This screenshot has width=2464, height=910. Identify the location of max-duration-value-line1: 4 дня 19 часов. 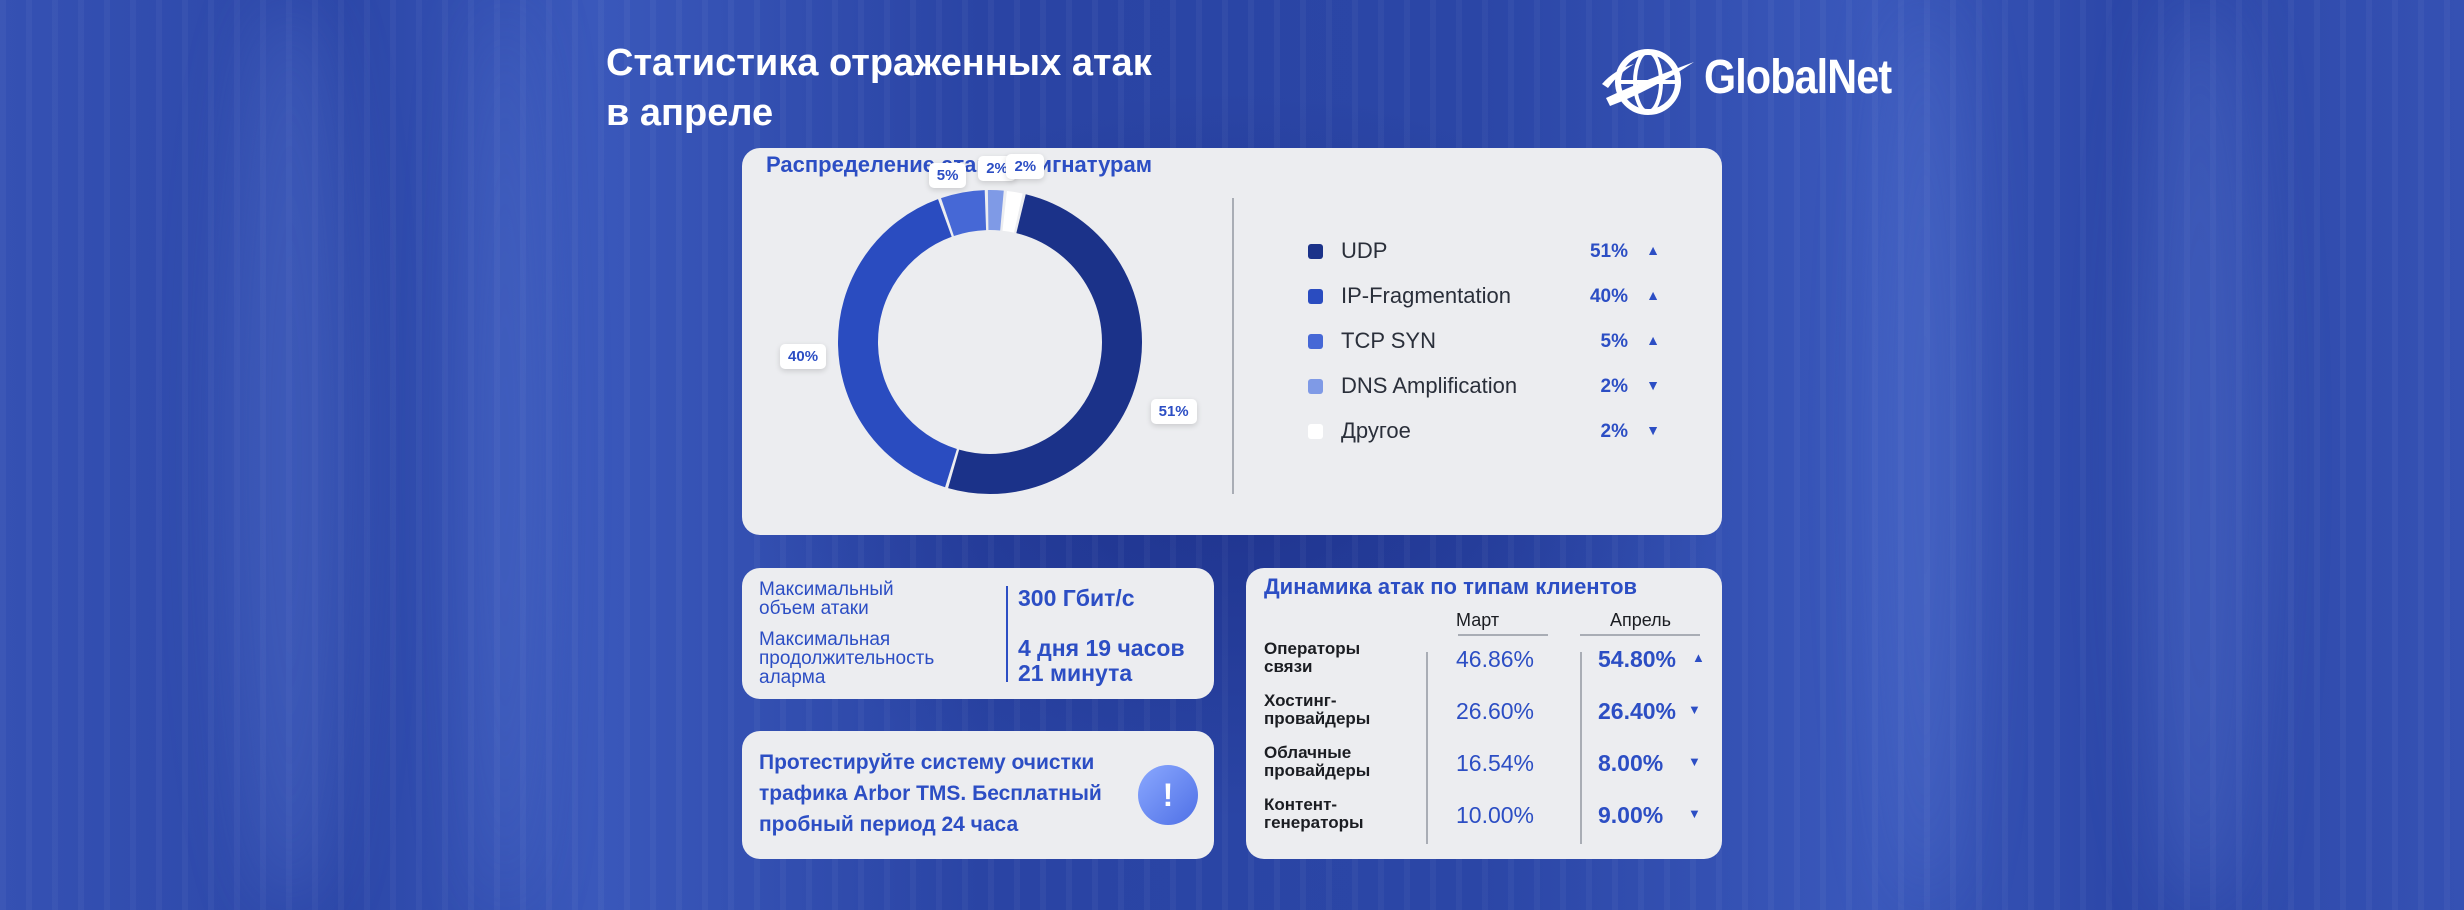
(1101, 648).